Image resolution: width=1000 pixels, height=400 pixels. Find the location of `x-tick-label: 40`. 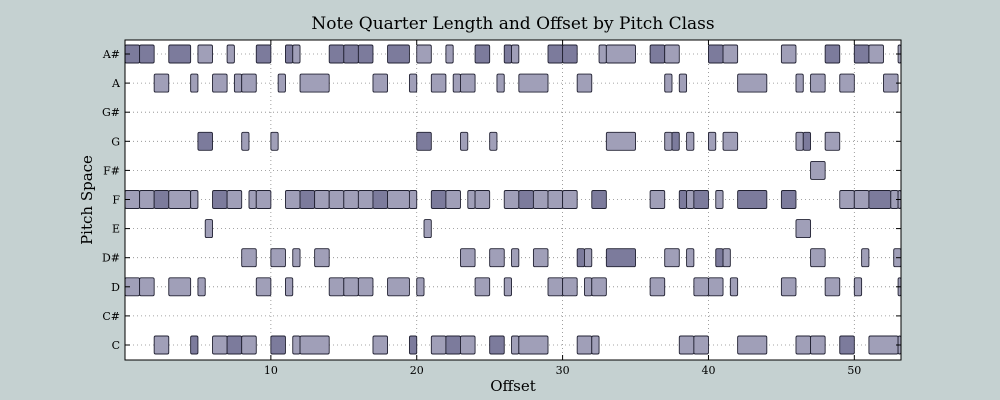

x-tick-label: 40 is located at coordinates (708, 370).